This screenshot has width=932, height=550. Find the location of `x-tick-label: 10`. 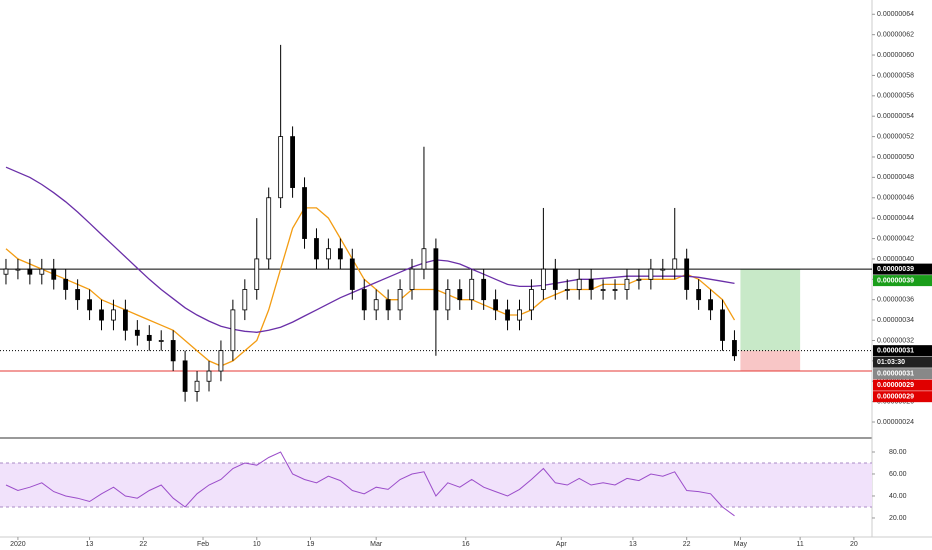

x-tick-label: 10 is located at coordinates (257, 544).